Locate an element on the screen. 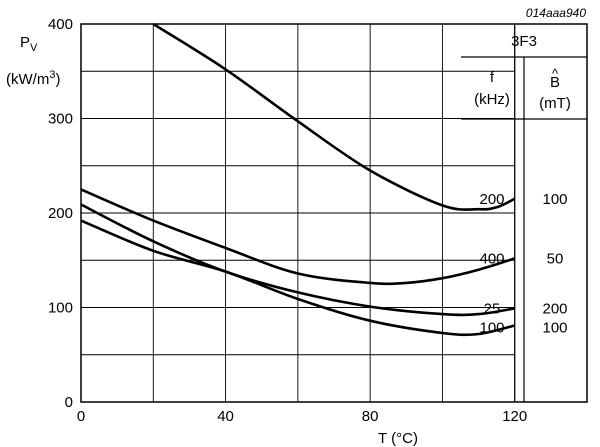 The image size is (600, 447). x-axis-label-post: ) is located at coordinates (415, 438).